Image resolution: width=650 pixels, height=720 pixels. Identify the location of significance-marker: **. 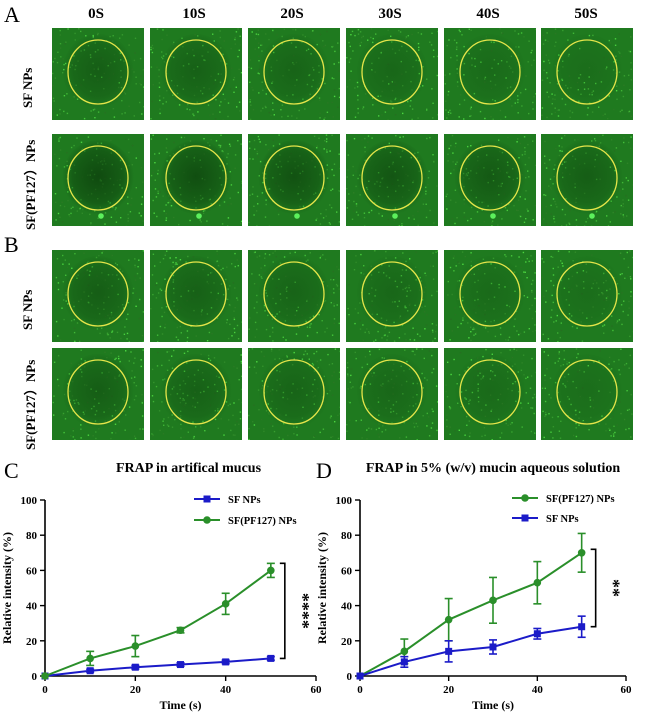
(614, 588).